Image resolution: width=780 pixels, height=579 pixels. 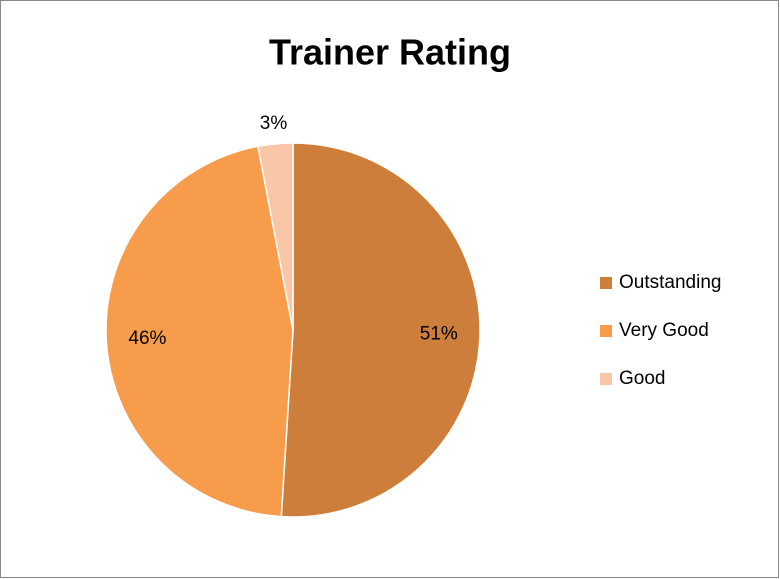 I want to click on data-label: 51%, so click(x=439, y=334).